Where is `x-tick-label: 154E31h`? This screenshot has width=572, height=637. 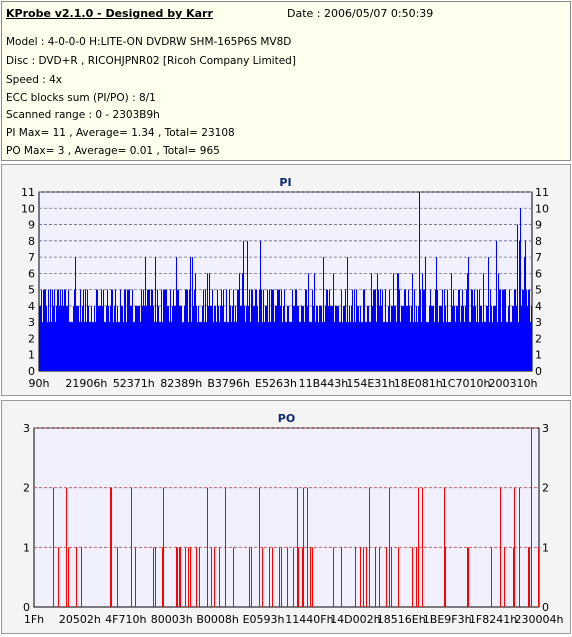 x-tick-label: 154E31h is located at coordinates (370, 383).